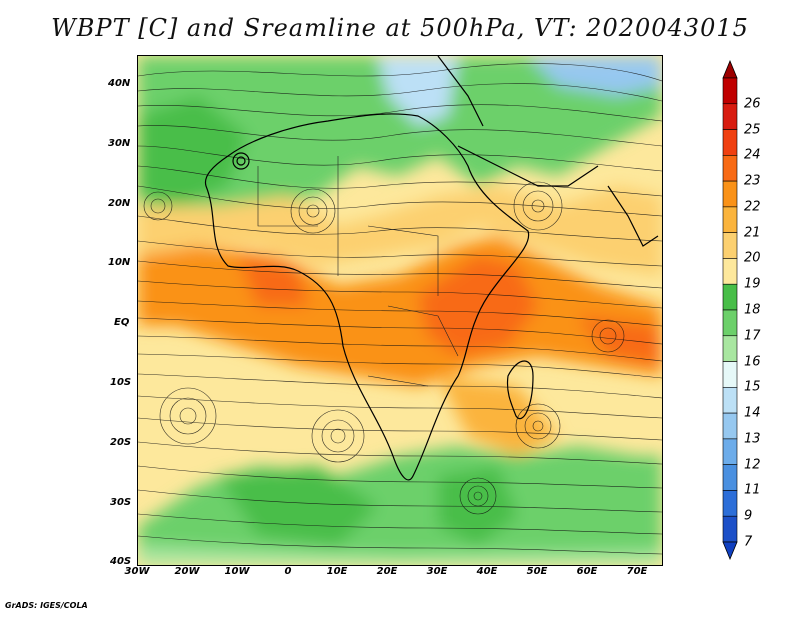  What do you see at coordinates (288, 571) in the screenshot?
I see `lon-label: 0` at bounding box center [288, 571].